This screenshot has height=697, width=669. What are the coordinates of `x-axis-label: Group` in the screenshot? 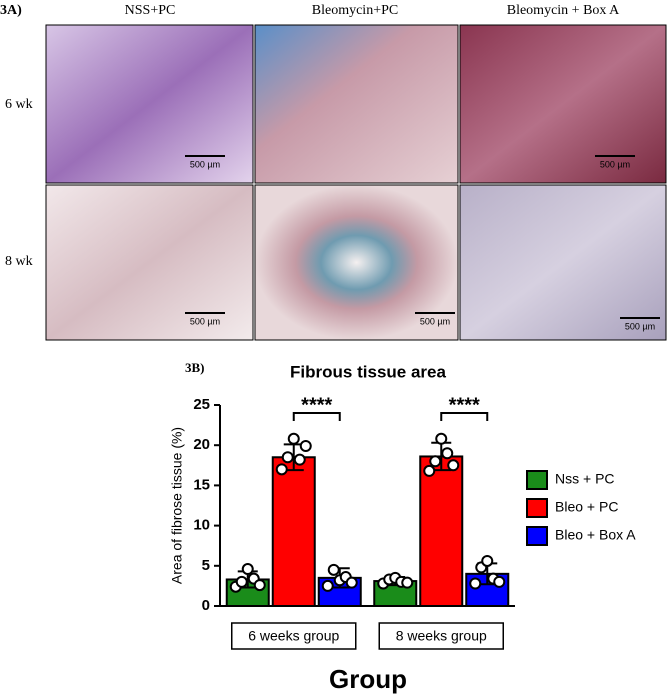 It's located at (368, 679).